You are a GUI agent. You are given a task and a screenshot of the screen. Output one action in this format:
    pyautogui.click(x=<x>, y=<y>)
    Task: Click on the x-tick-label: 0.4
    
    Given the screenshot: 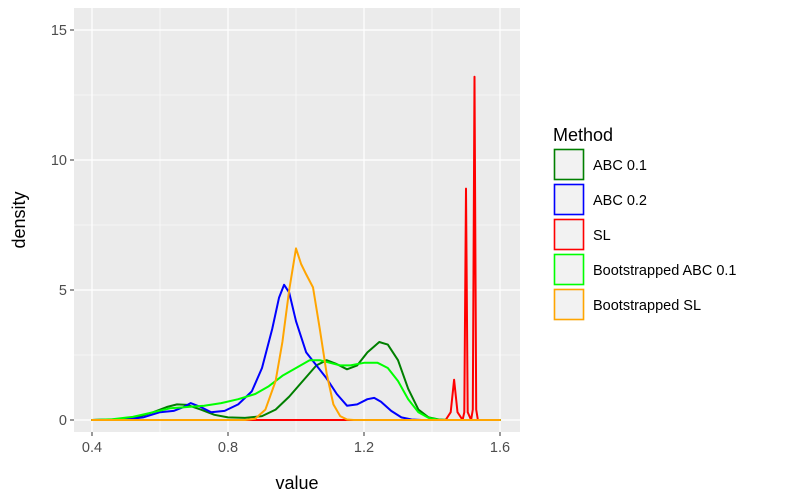 What is the action you would take?
    pyautogui.click(x=92, y=448)
    